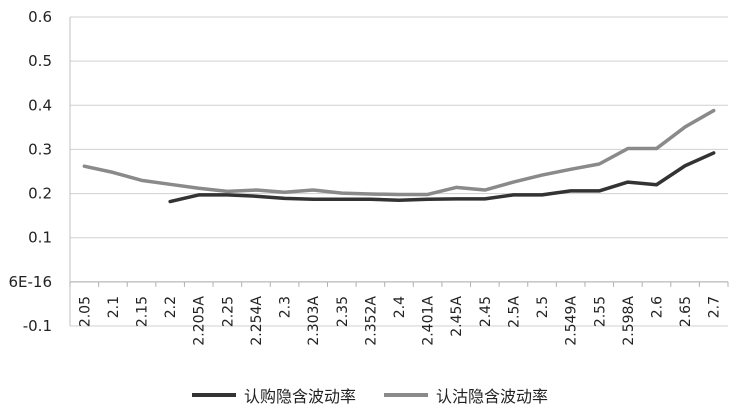 The image size is (740, 416). What do you see at coordinates (492, 396) in the screenshot?
I see `legend-label-put: 认沽隐含波动率` at bounding box center [492, 396].